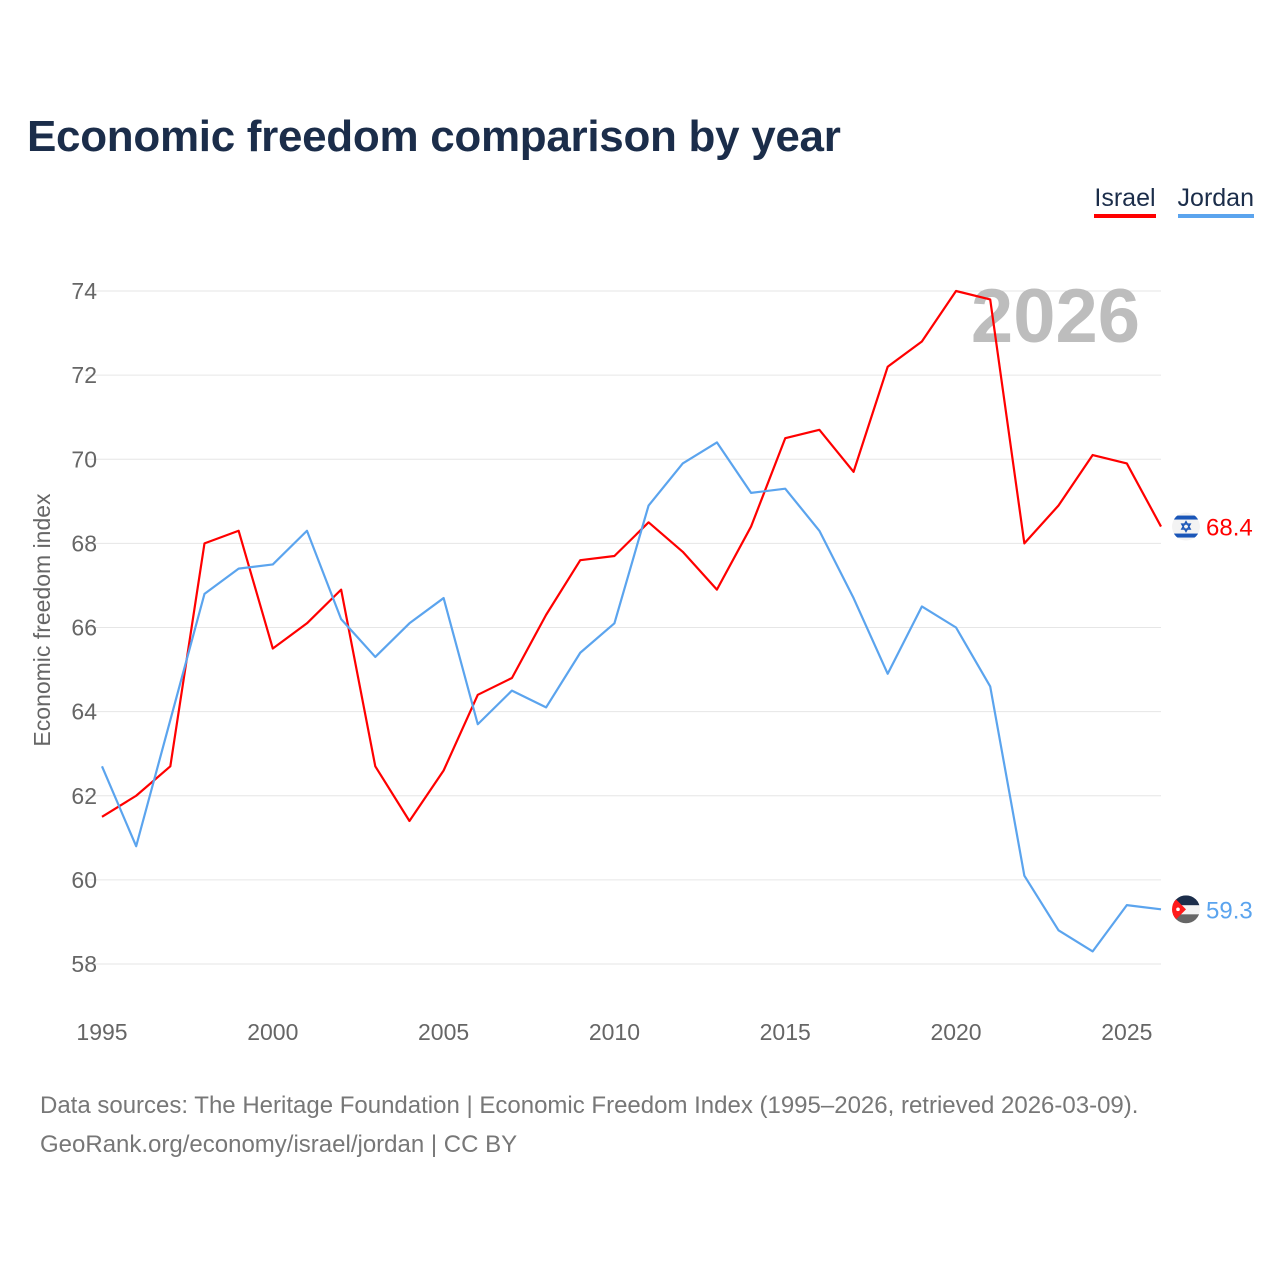 This screenshot has height=1280, width=1280. What do you see at coordinates (1186, 526) in the screenshot?
I see `israel-flag-icon` at bounding box center [1186, 526].